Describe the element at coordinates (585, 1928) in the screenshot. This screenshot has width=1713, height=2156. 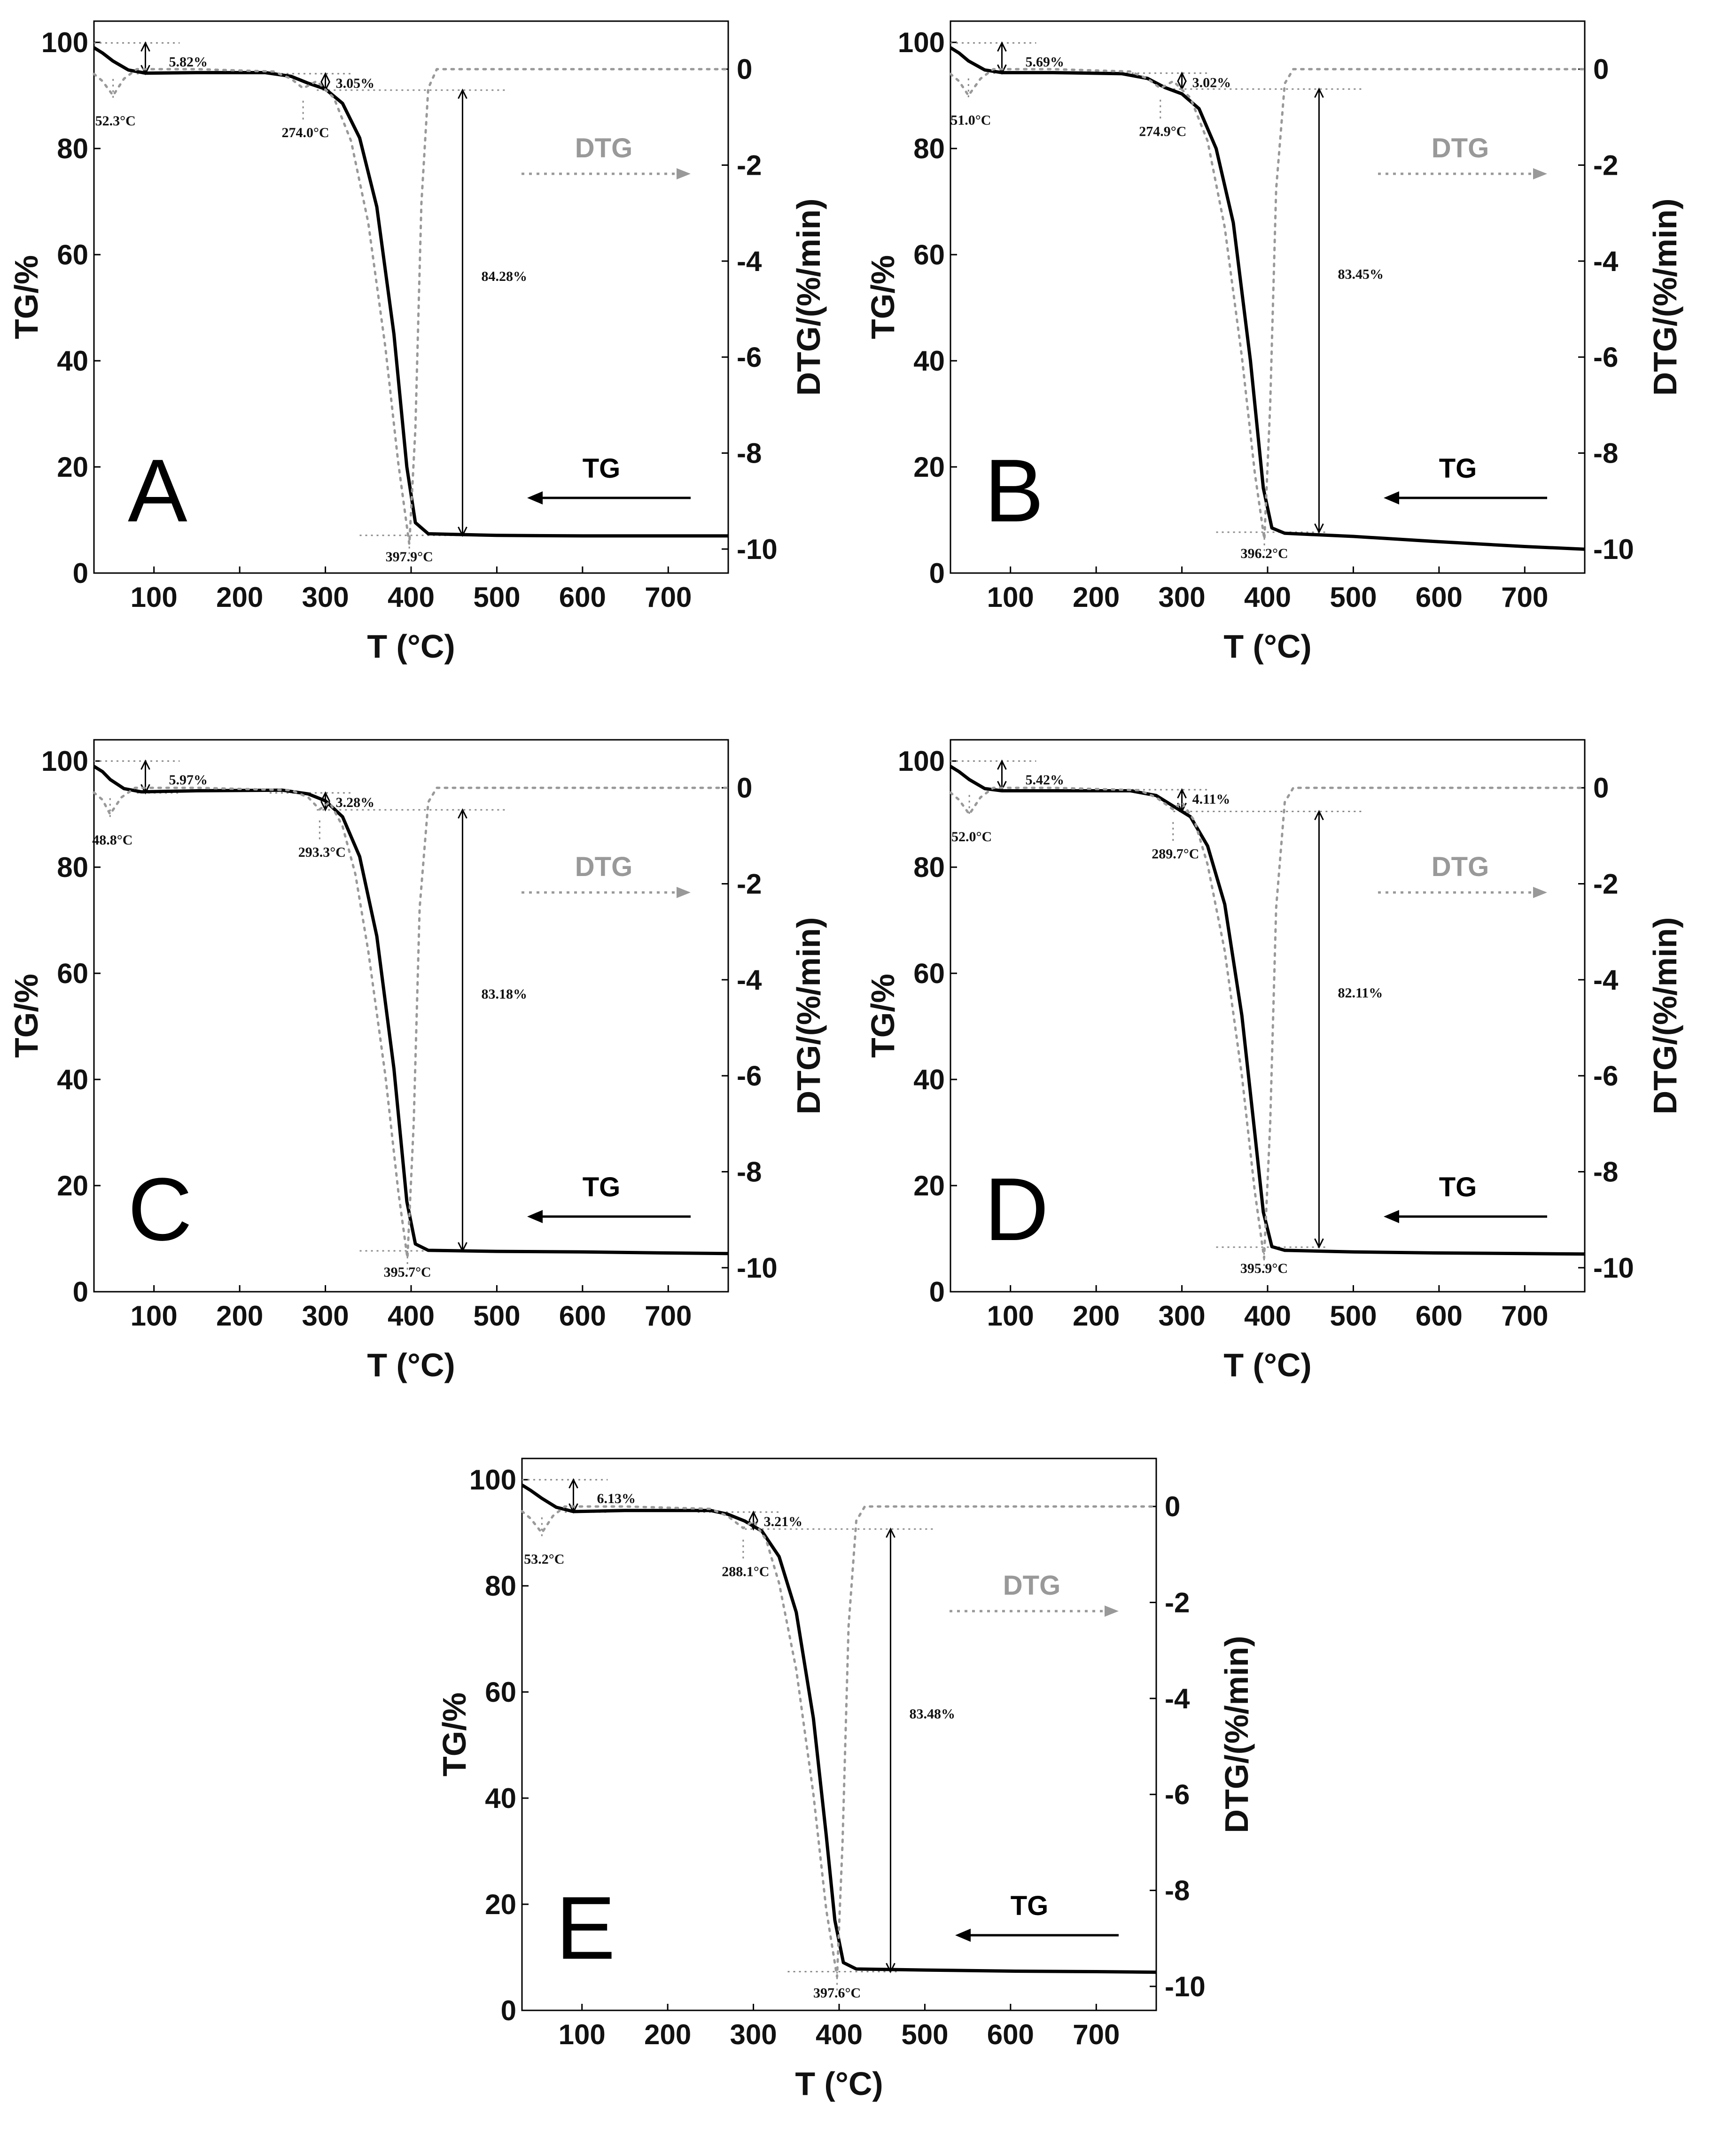
I see `panel-letter: E` at that location.